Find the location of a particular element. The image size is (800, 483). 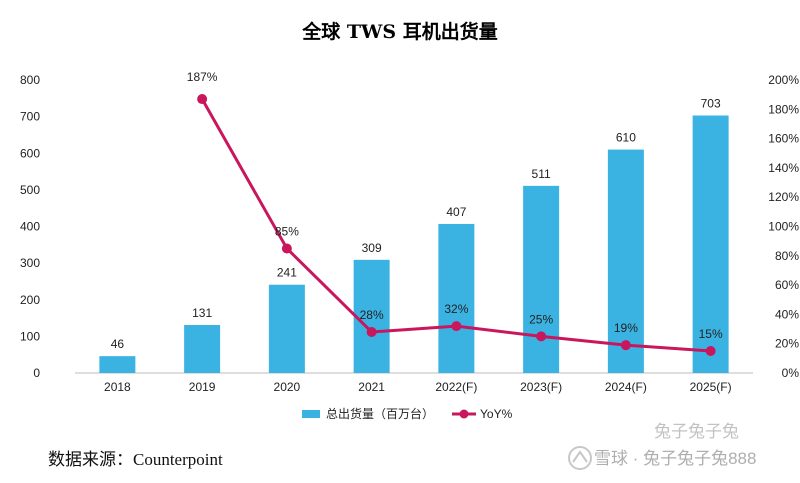

x-tick-label: 2018 is located at coordinates (117, 387).